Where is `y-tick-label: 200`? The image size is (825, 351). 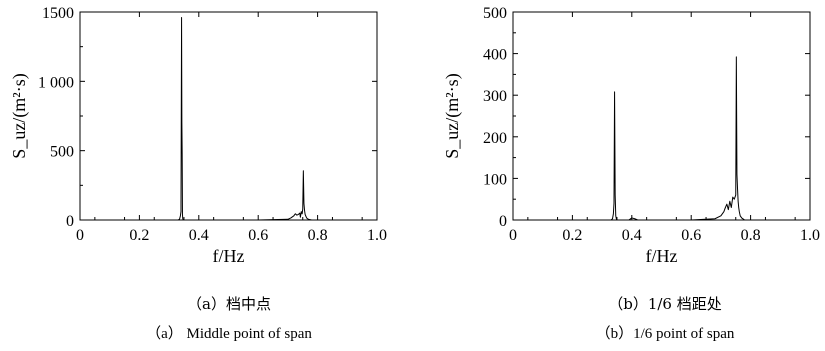
y-tick-label: 200 is located at coordinates (495, 138).